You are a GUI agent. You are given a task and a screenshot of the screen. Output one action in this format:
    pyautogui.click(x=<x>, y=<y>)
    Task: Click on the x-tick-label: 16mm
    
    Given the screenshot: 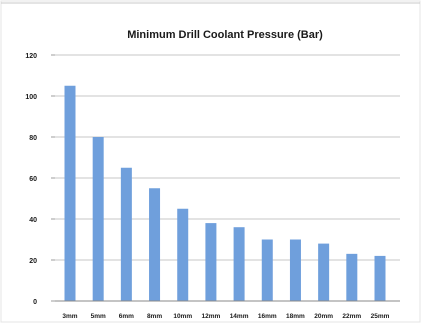 What is the action you would take?
    pyautogui.click(x=267, y=316)
    